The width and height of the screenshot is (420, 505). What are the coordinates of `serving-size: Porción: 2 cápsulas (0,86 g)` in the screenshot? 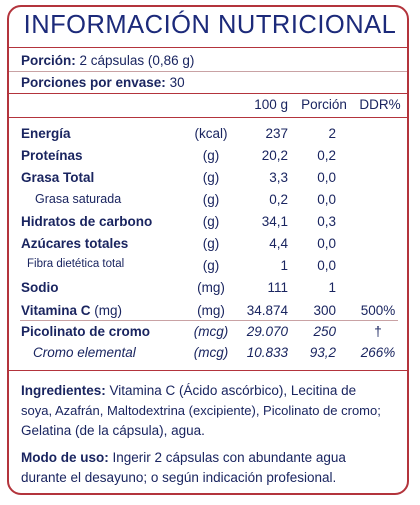 It's located at (107, 60).